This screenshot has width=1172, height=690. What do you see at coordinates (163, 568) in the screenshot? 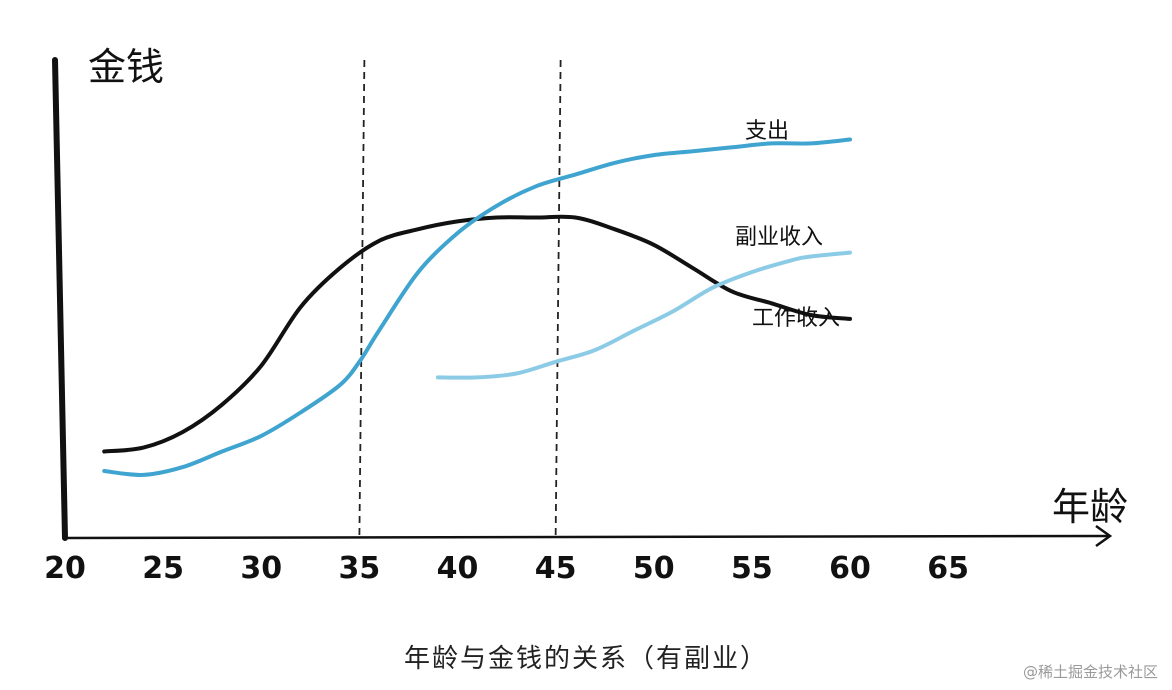
I see `x-tick-label: 25` at bounding box center [163, 568].